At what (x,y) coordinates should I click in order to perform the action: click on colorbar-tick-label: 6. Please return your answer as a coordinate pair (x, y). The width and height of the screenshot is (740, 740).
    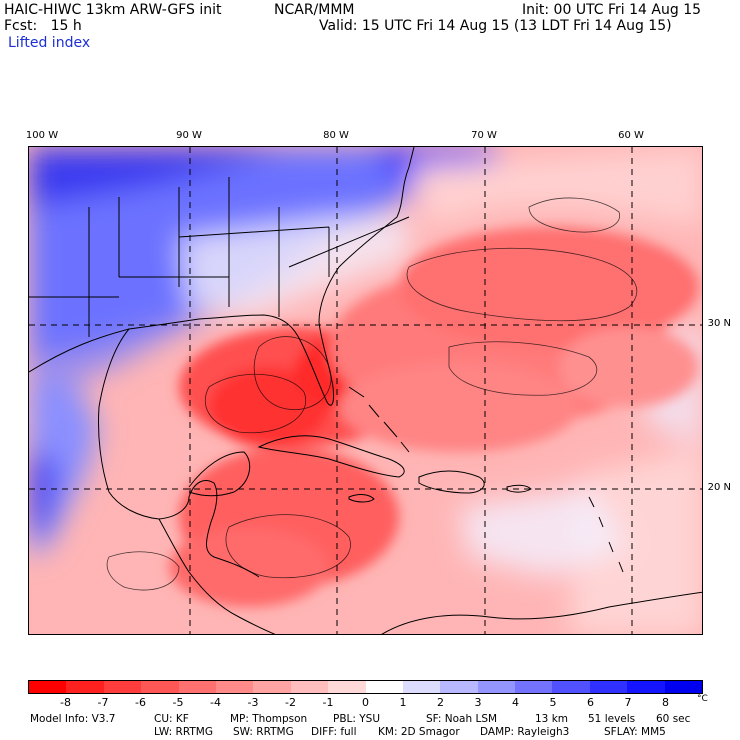
    Looking at the image, I should click on (590, 702).